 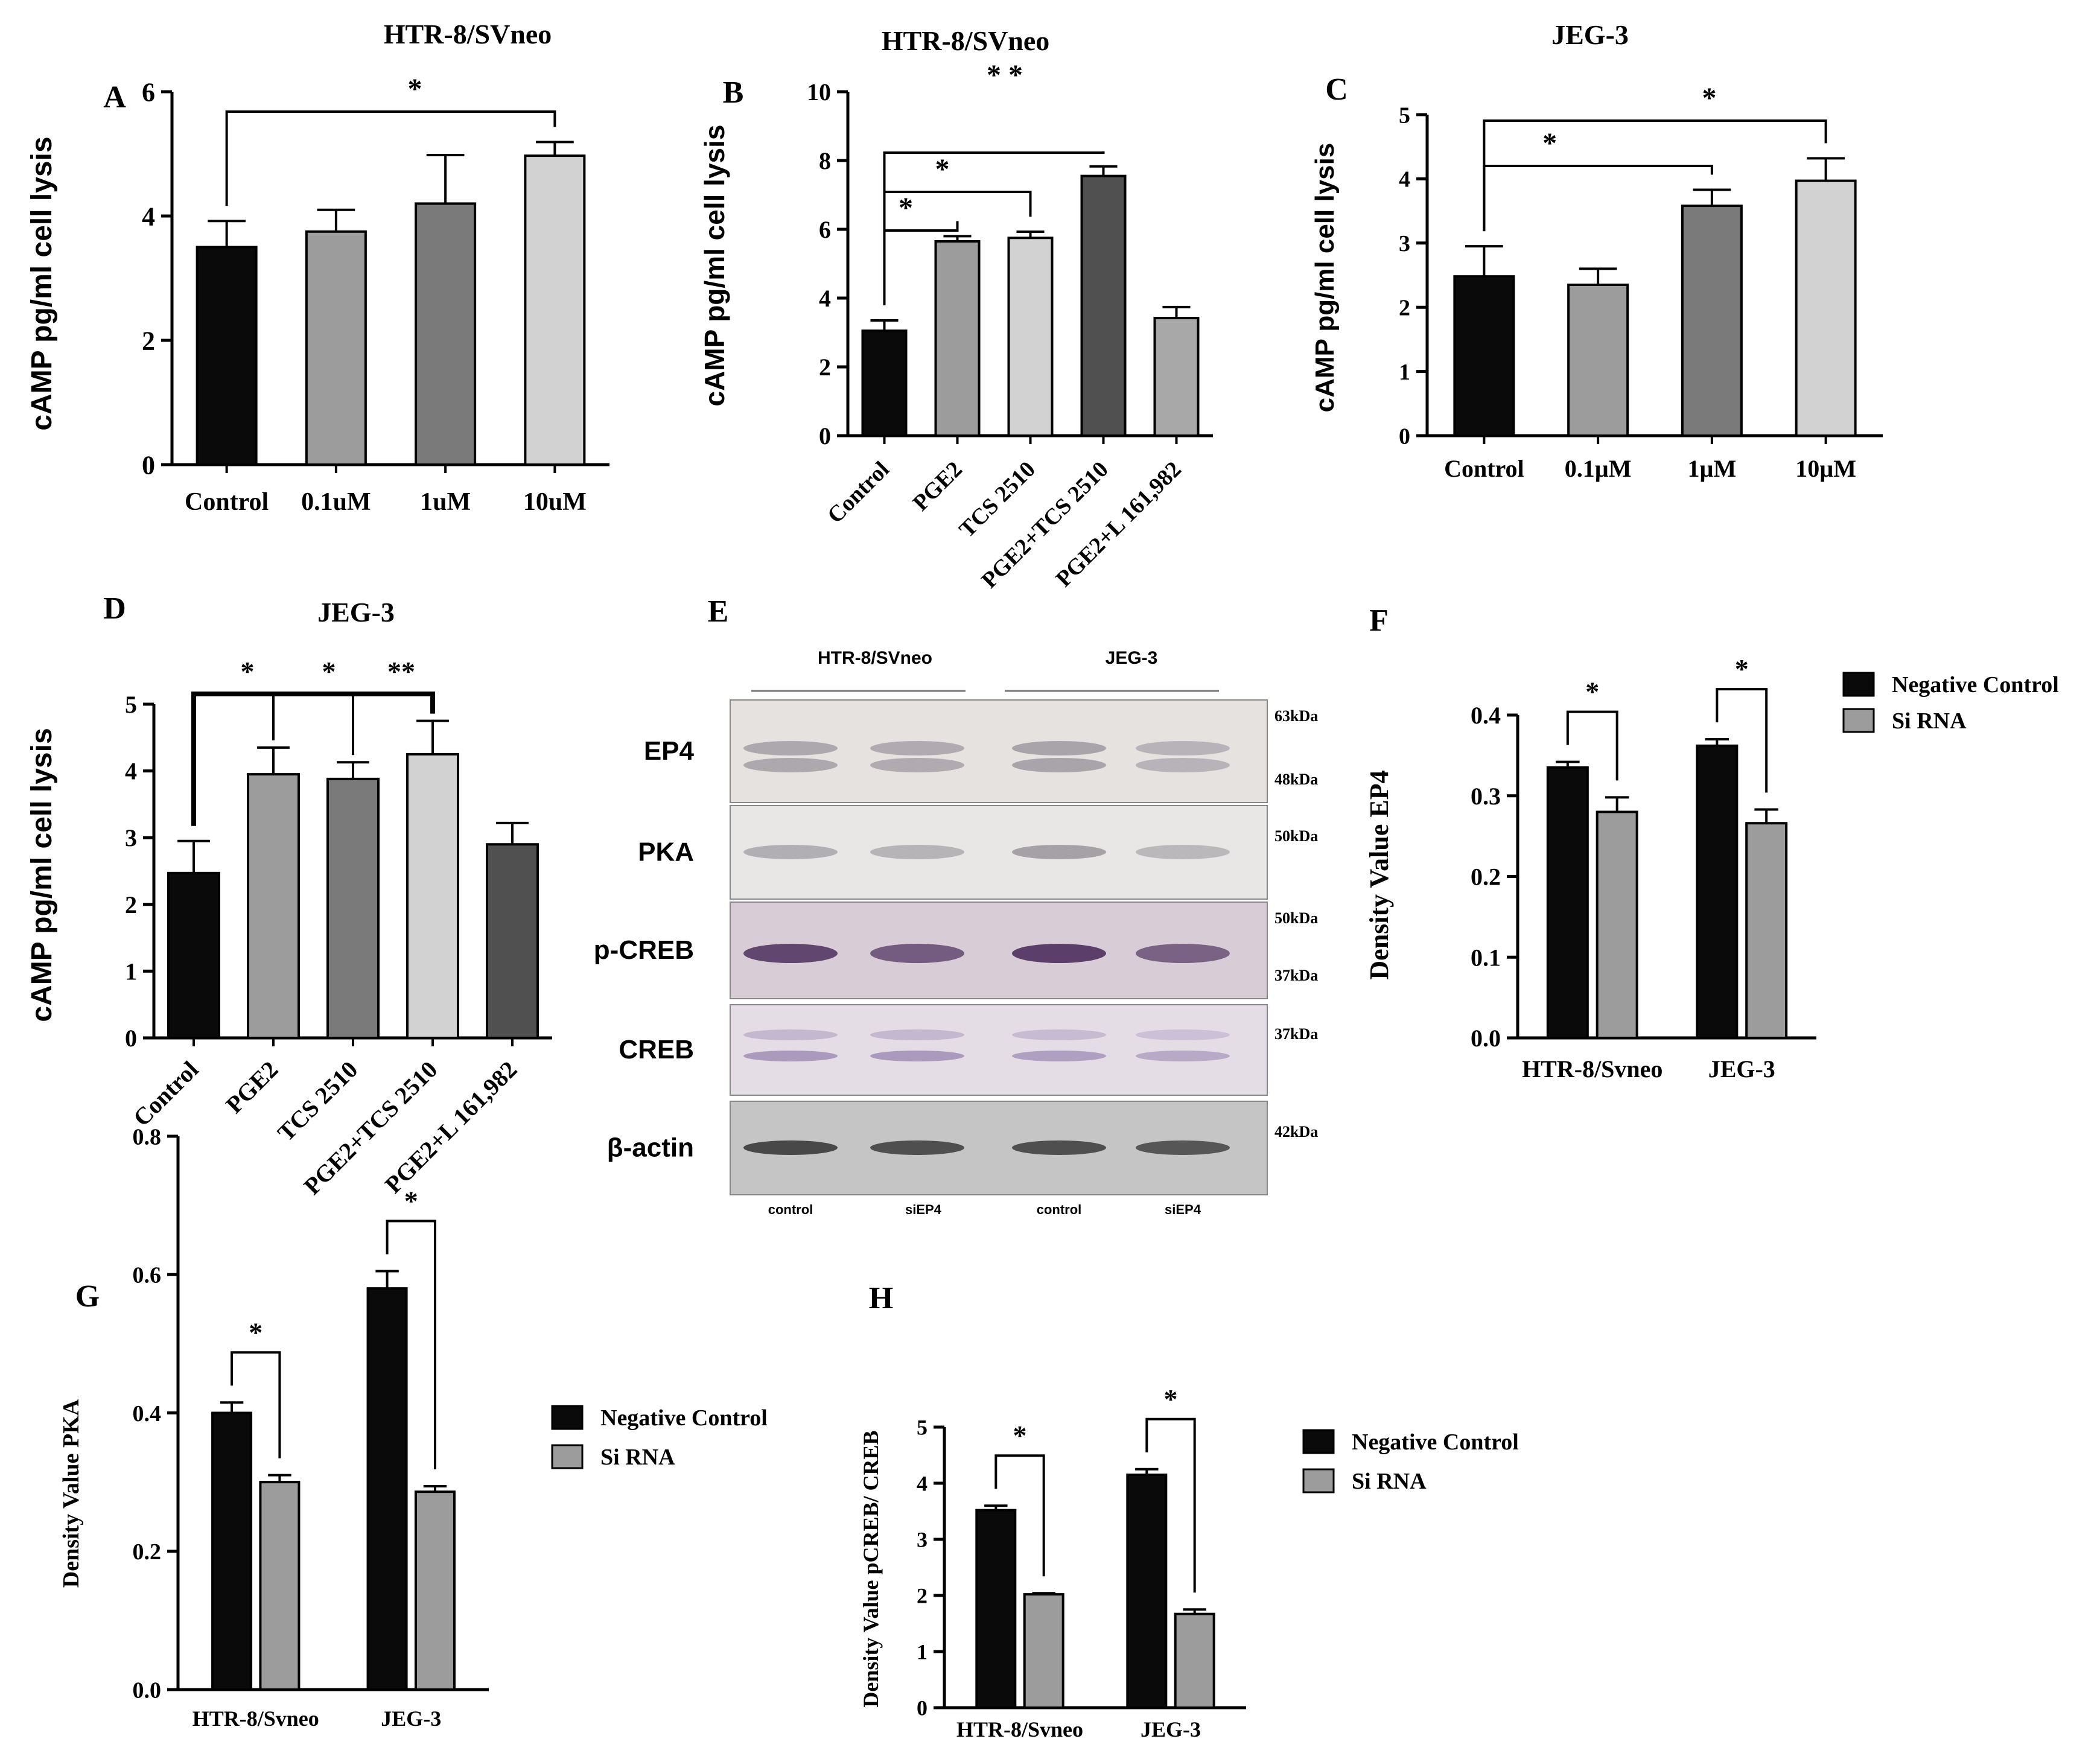 I want to click on panel-letter: D, so click(x=115, y=608).